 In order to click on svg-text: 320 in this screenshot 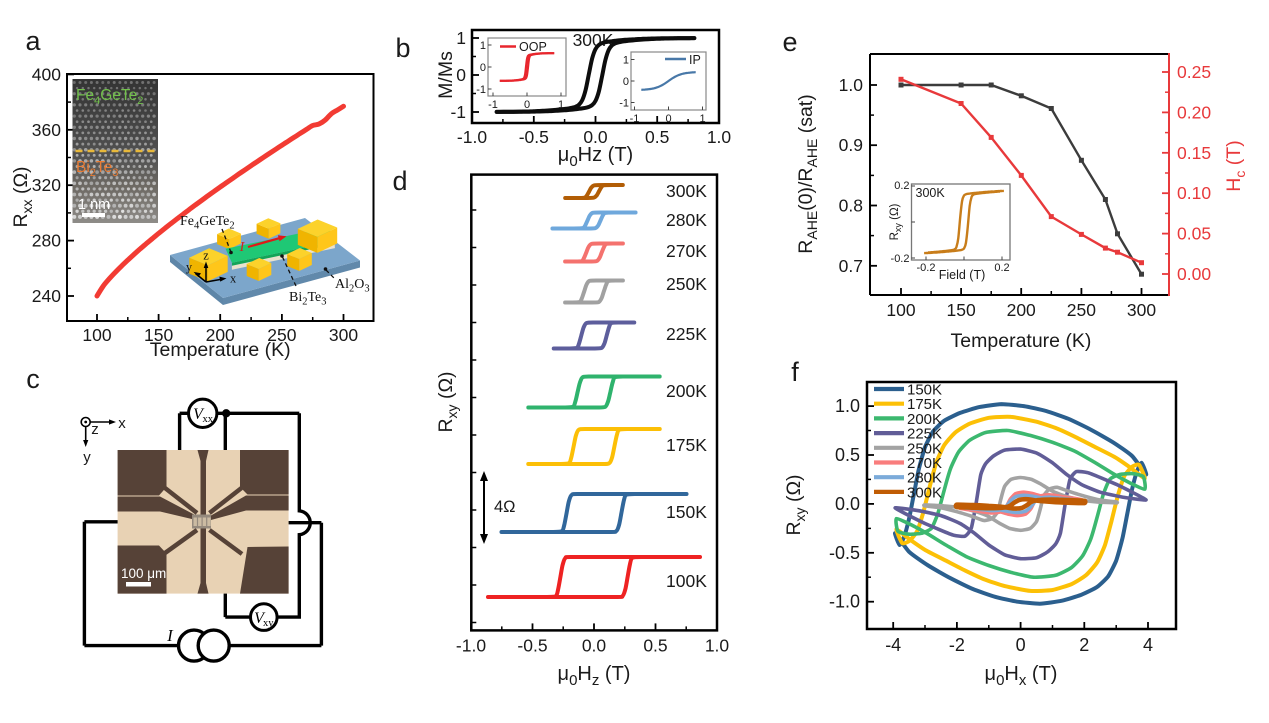, I will do `click(46, 185)`.